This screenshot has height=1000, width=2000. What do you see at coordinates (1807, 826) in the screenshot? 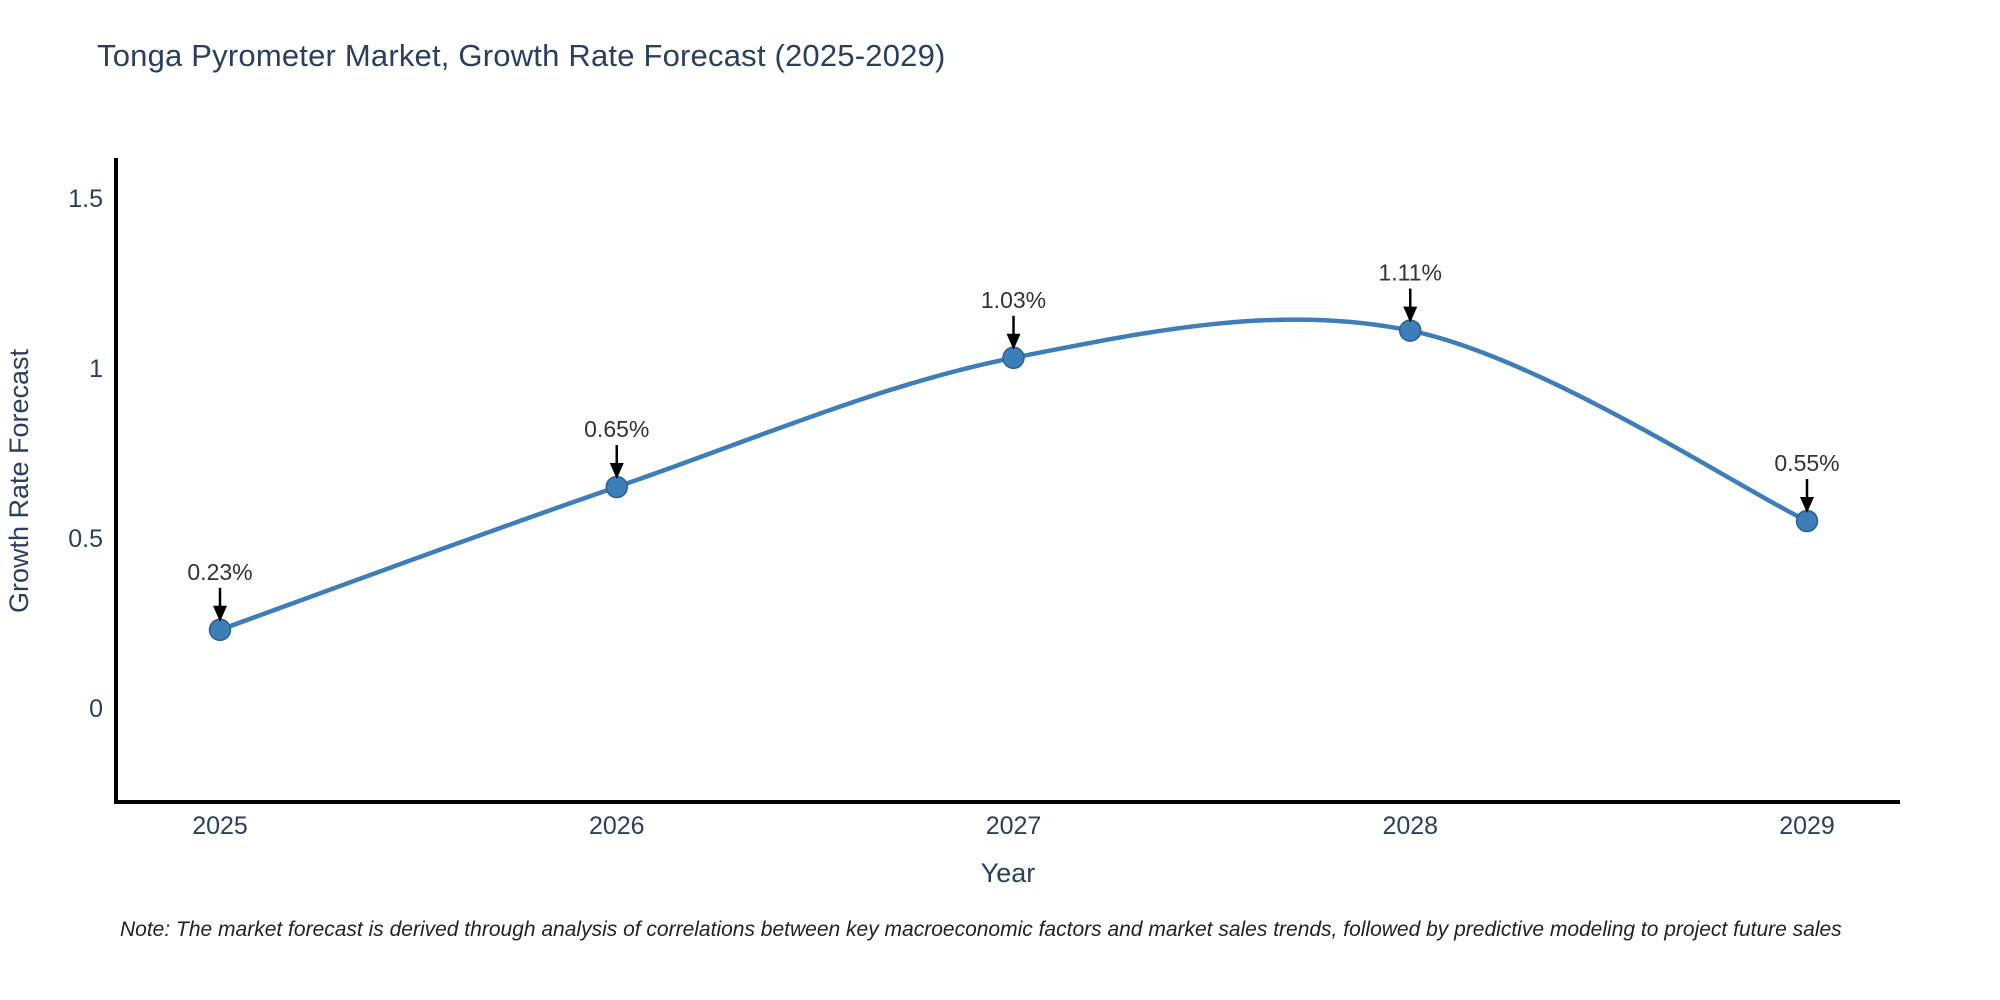
I see `x-tick-label: 2029` at bounding box center [1807, 826].